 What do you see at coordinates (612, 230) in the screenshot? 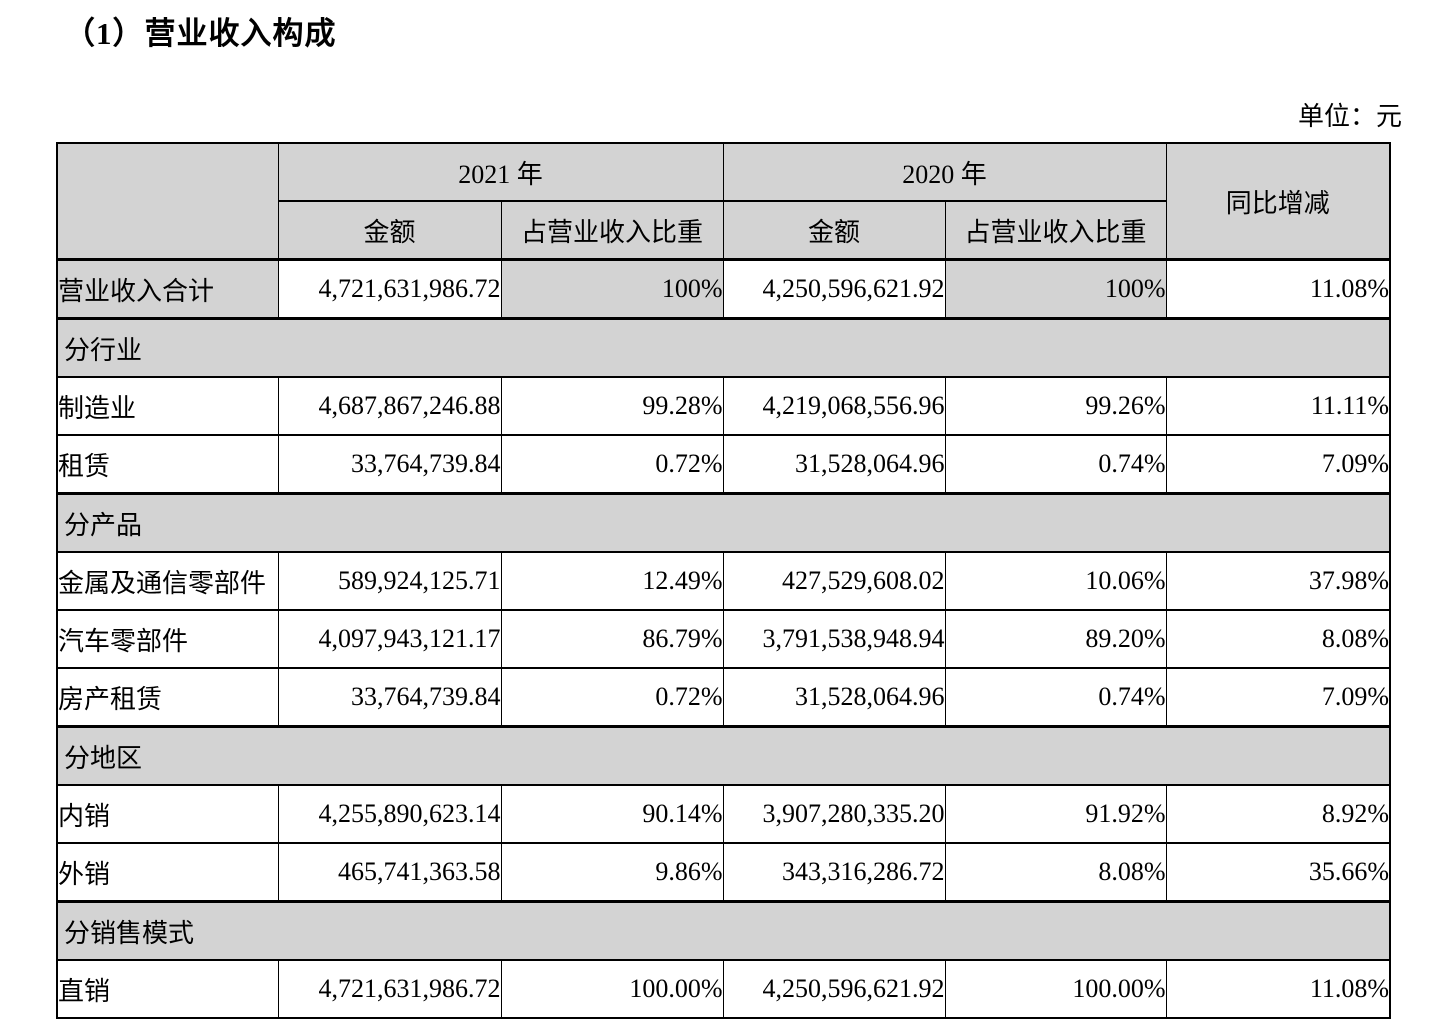
I see `header-share-2021: 占营业收入比重` at bounding box center [612, 230].